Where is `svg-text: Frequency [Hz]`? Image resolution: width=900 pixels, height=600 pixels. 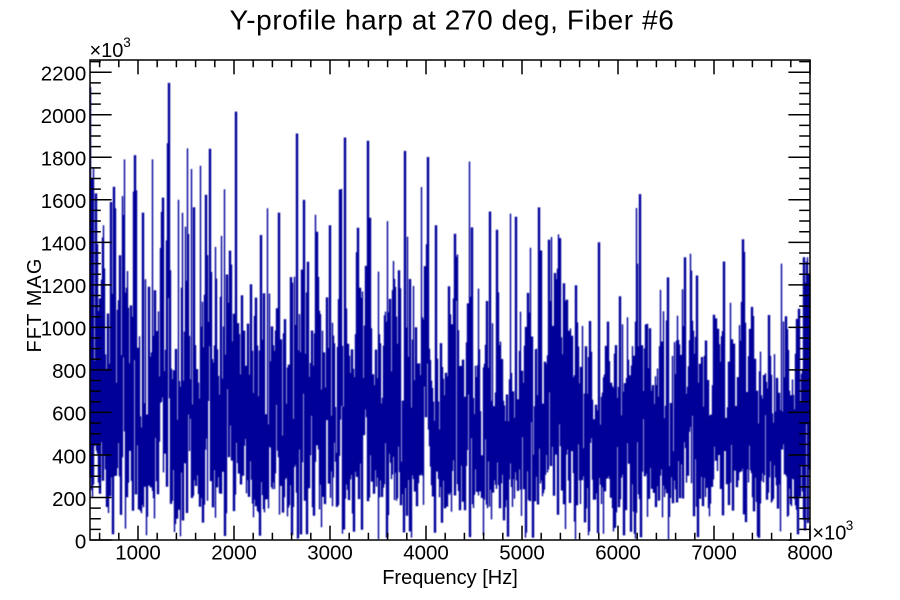
svg-text: Frequency [Hz] is located at coordinates (450, 578).